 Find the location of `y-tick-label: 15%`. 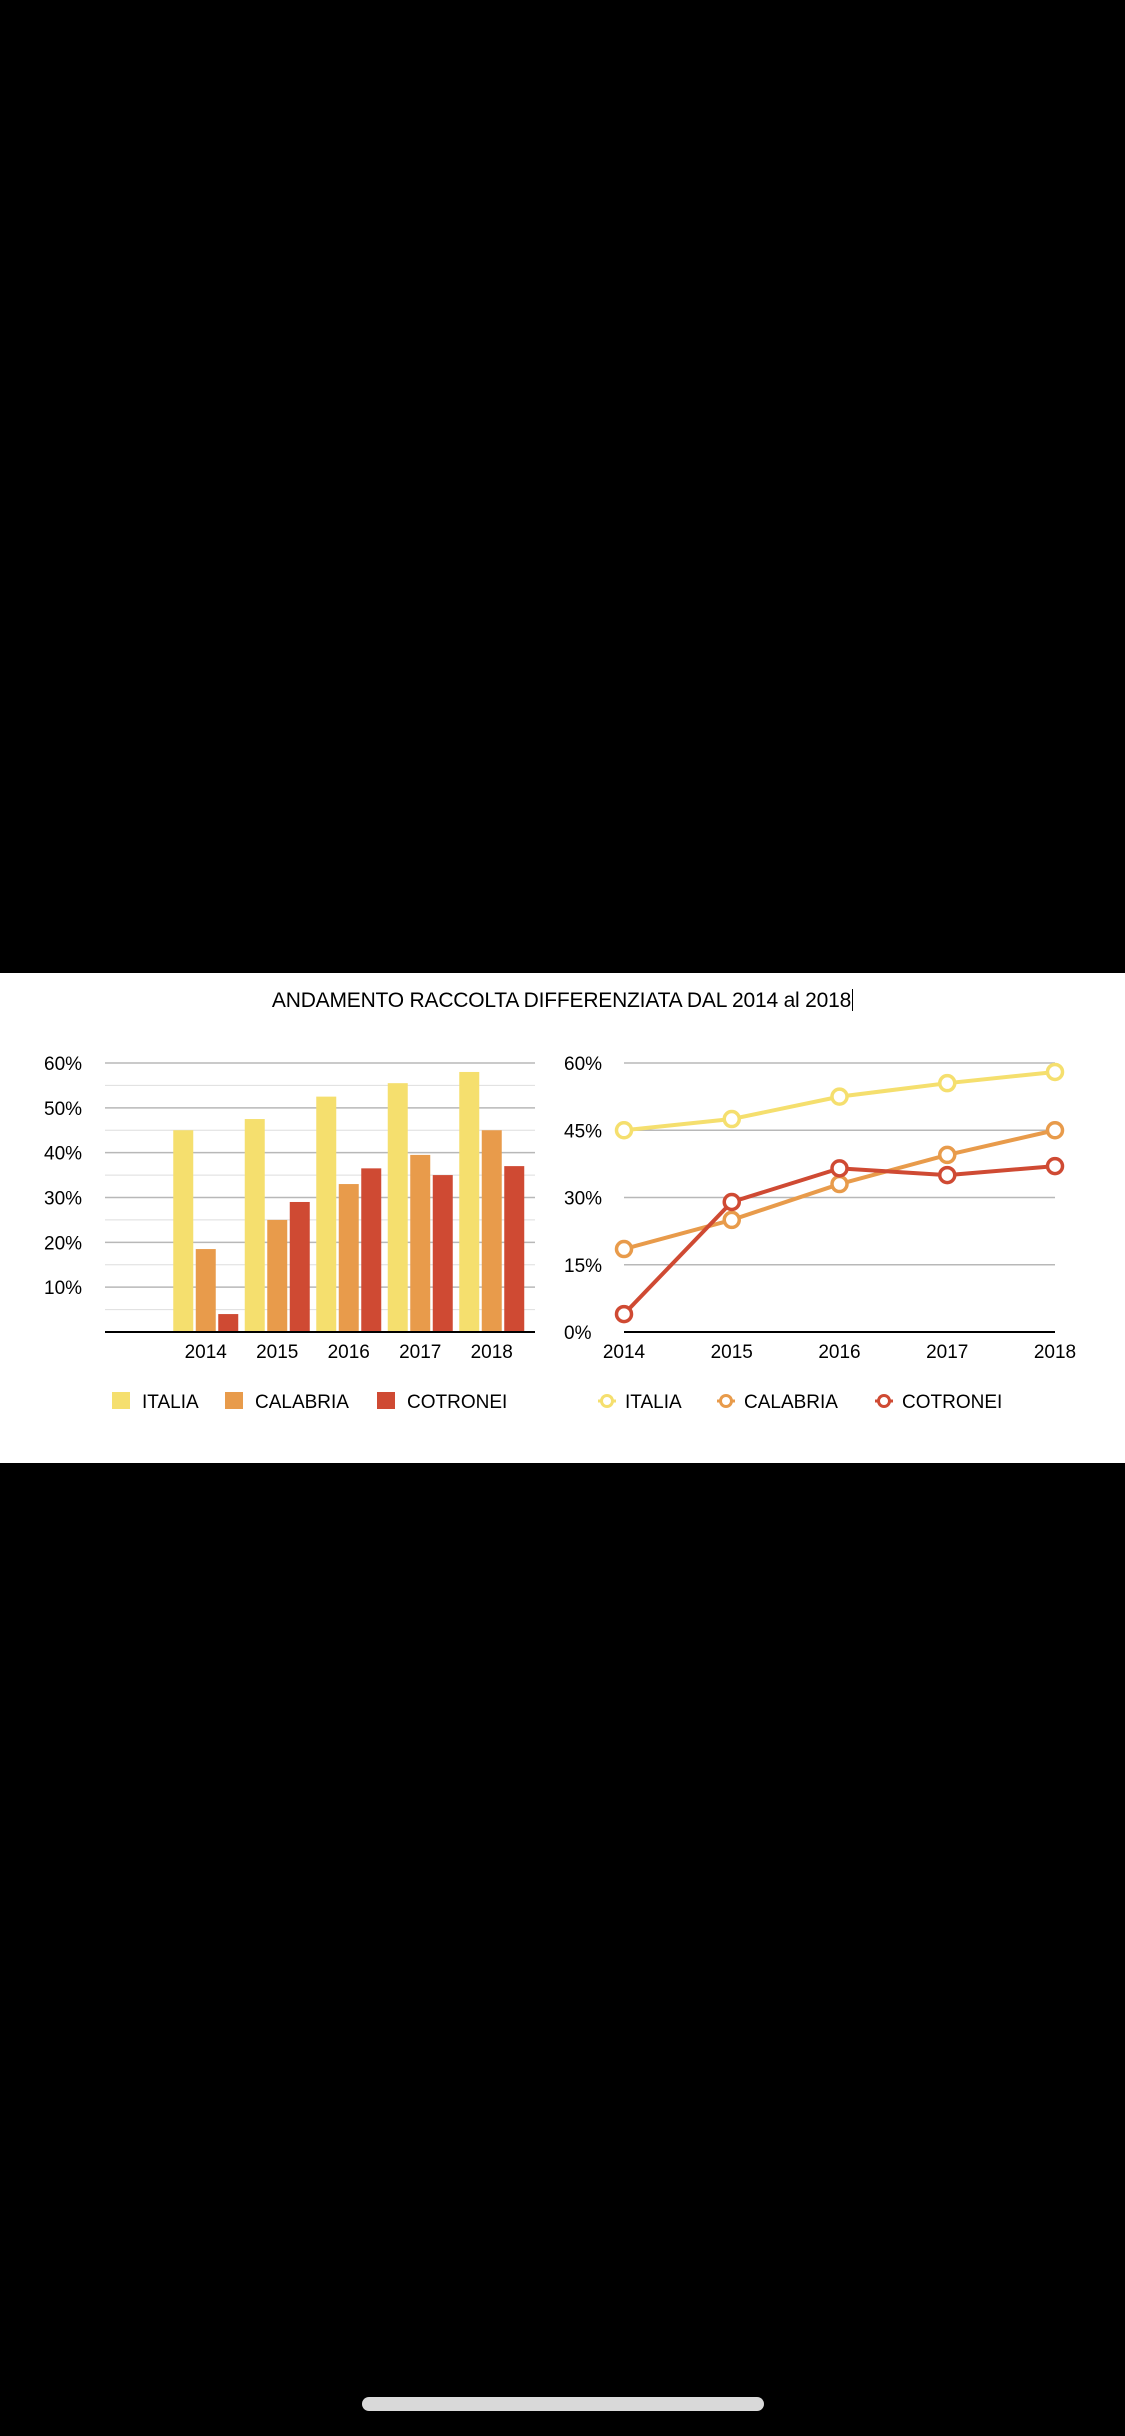

y-tick-label: 15% is located at coordinates (583, 1266).